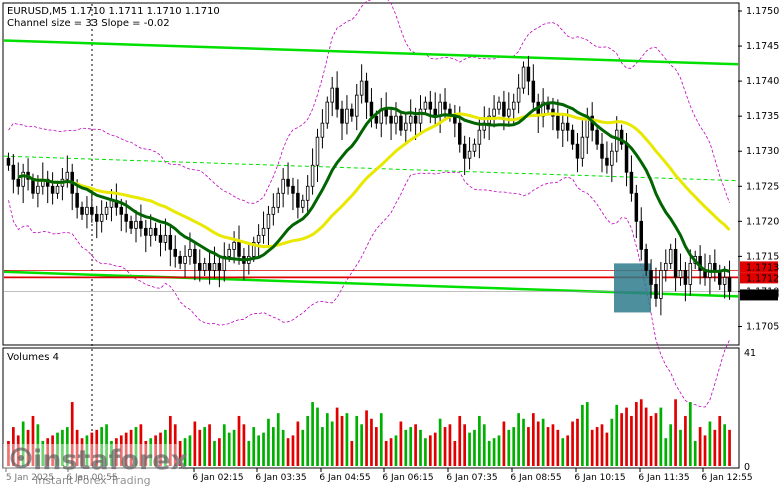  What do you see at coordinates (762, 267) in the screenshot?
I see `price-label-text: 1.1713` at bounding box center [762, 267].